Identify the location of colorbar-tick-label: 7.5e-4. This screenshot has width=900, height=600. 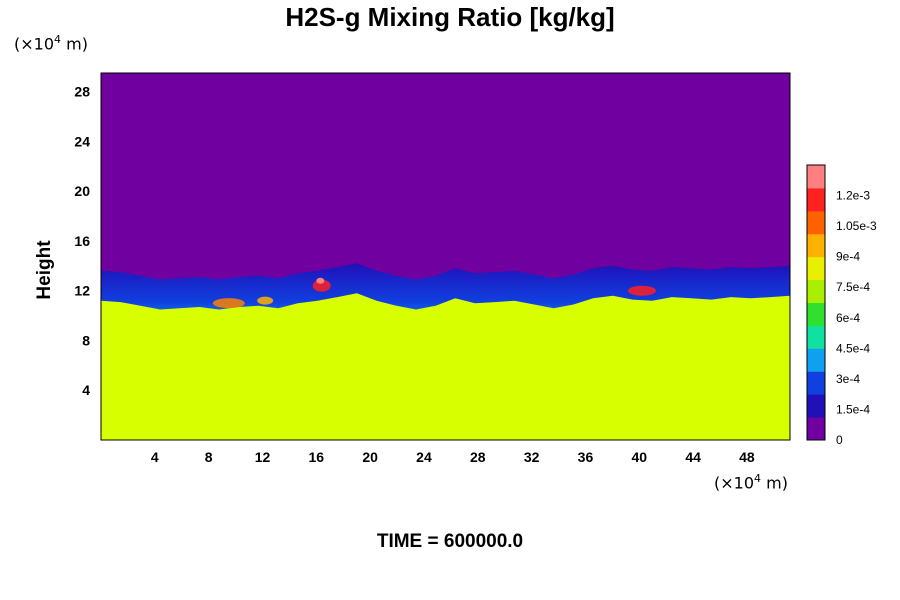
(853, 287).